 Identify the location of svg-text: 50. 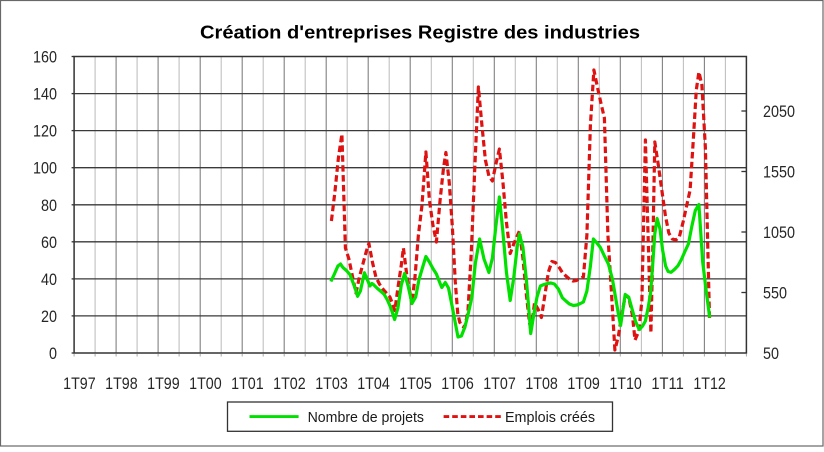
(771, 353).